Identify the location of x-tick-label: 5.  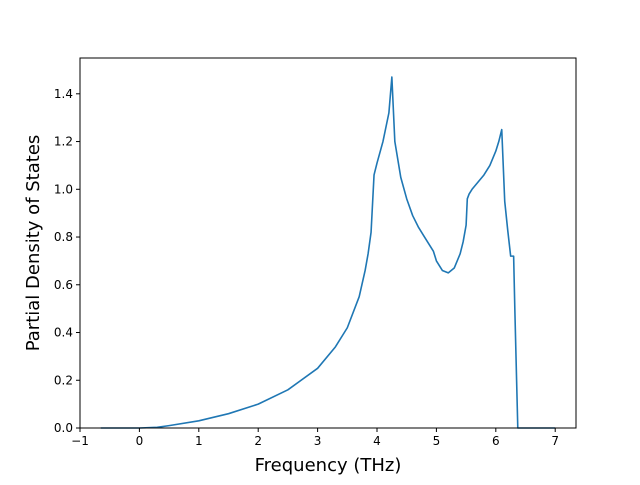
(437, 441).